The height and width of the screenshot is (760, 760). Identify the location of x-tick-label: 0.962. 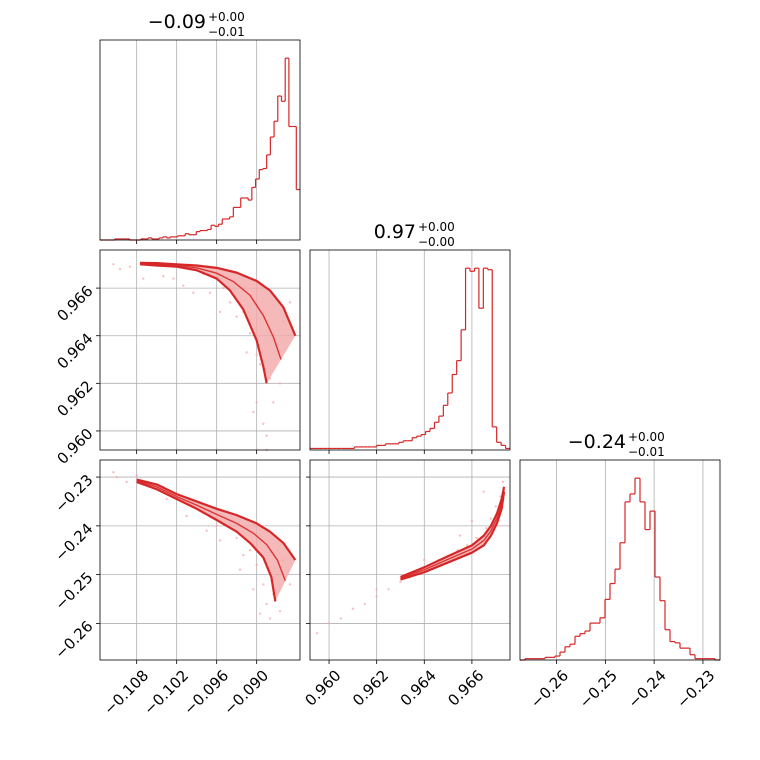
(370, 687).